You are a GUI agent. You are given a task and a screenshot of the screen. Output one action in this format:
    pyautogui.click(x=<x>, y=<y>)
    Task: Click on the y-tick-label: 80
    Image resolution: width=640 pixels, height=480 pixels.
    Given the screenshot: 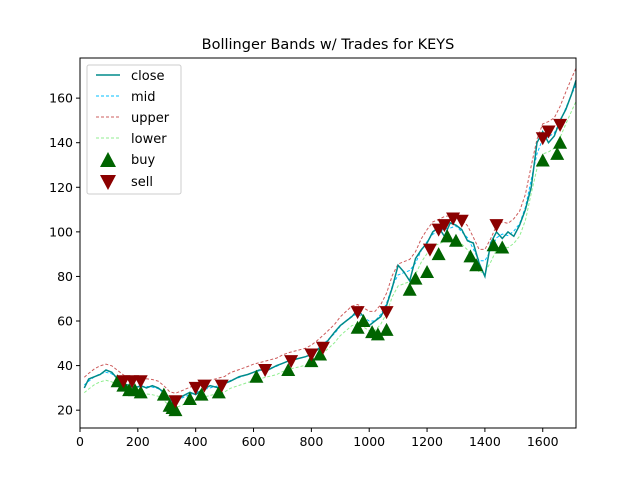 What is the action you would take?
    pyautogui.click(x=65, y=276)
    